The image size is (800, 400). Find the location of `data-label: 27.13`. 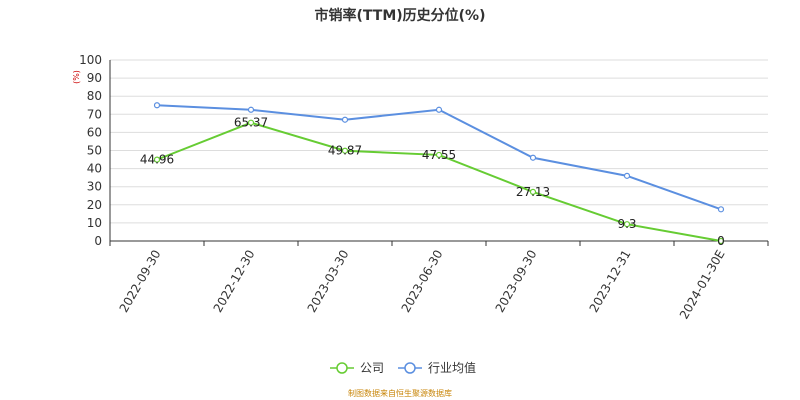

data-label: 27.13 is located at coordinates (533, 192).